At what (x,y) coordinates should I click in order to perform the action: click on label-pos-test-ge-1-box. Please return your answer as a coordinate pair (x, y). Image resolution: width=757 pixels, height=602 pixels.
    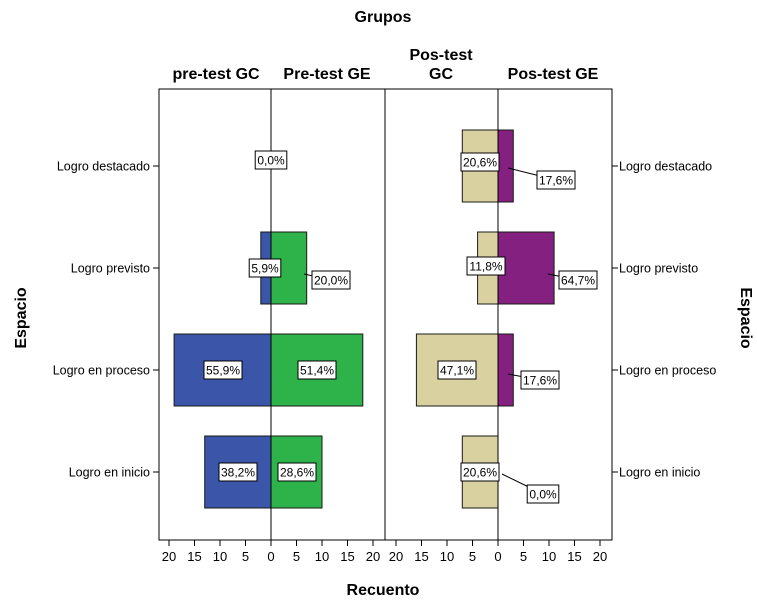
    Looking at the image, I should click on (578, 280).